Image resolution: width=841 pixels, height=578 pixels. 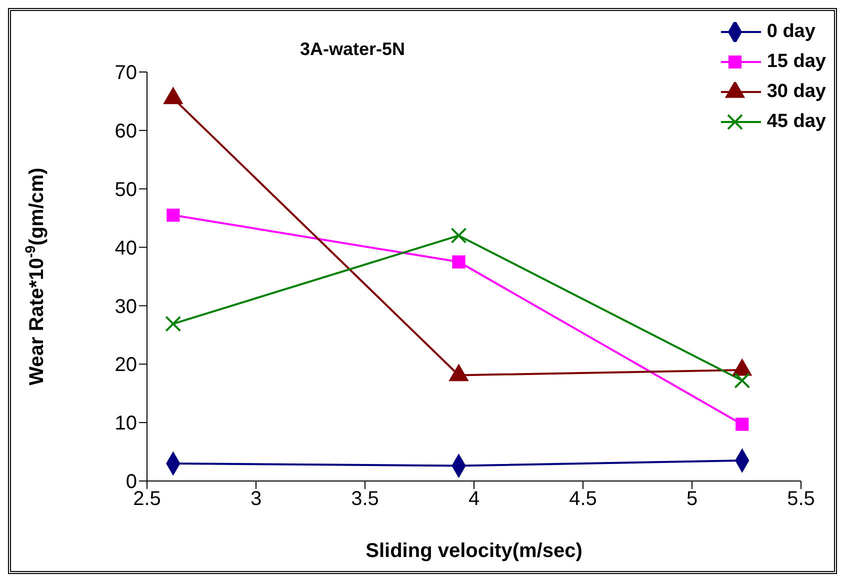 What do you see at coordinates (125, 423) in the screenshot?
I see `y-tick-label: 10` at bounding box center [125, 423].